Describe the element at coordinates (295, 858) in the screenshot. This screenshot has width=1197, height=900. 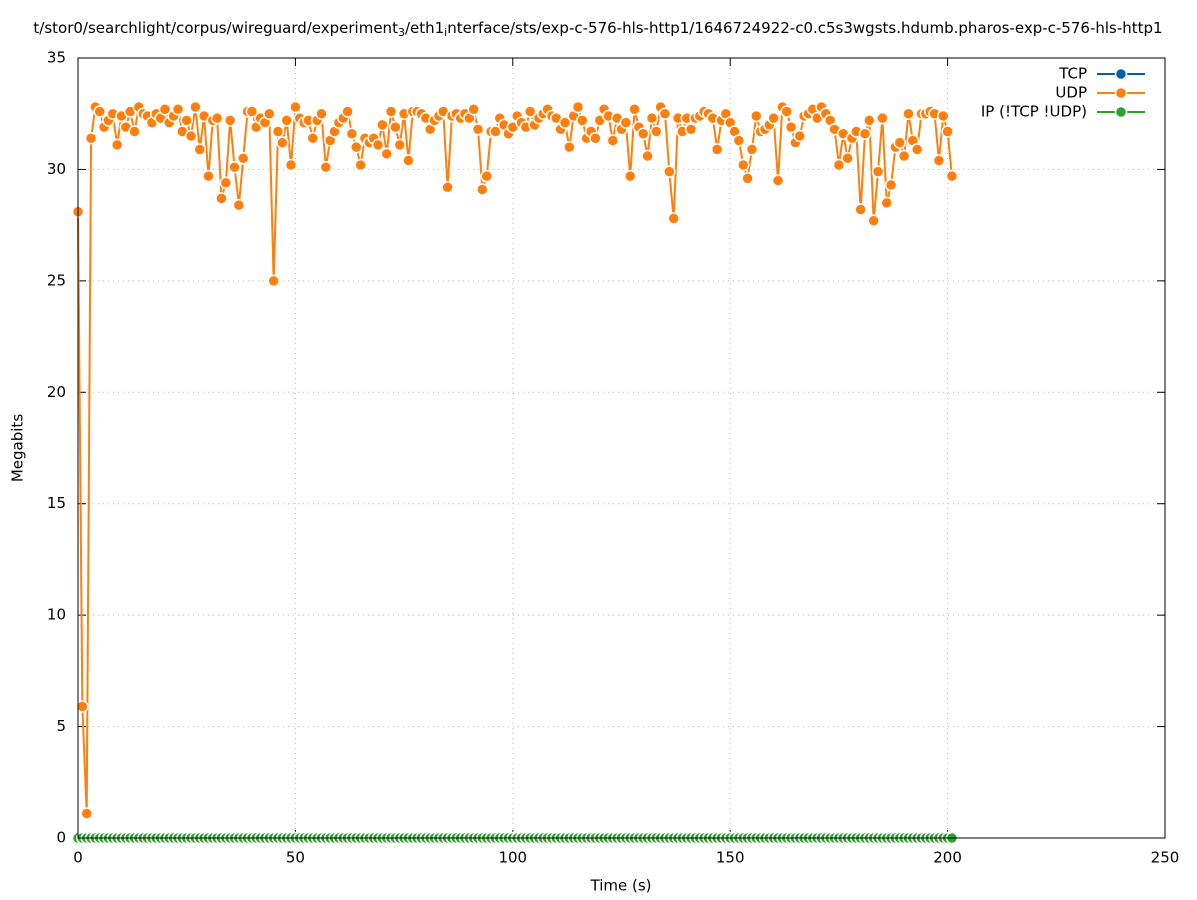
I see `x-tick-label: 50` at that location.